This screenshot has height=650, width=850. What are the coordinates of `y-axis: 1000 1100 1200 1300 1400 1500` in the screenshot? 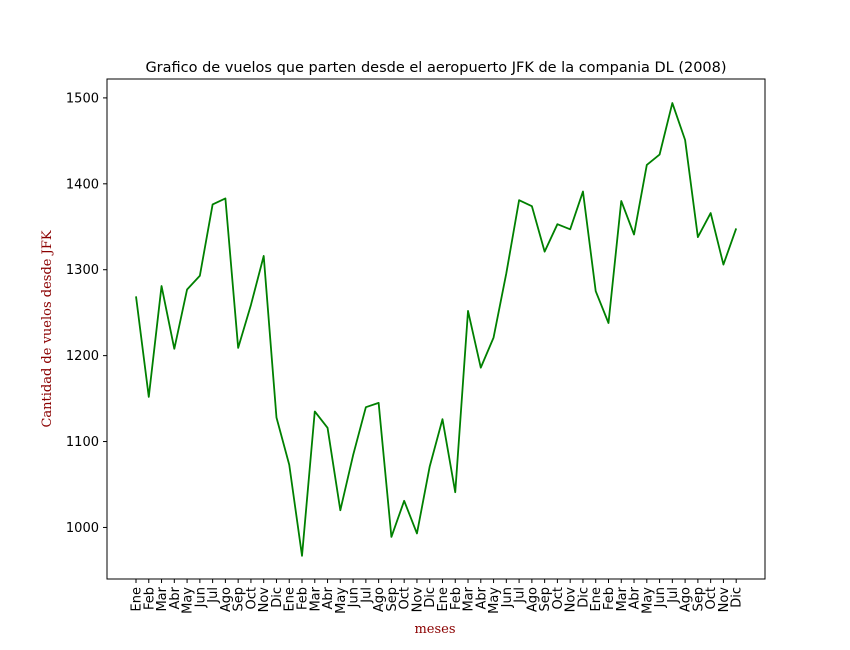 It's located at (86, 313).